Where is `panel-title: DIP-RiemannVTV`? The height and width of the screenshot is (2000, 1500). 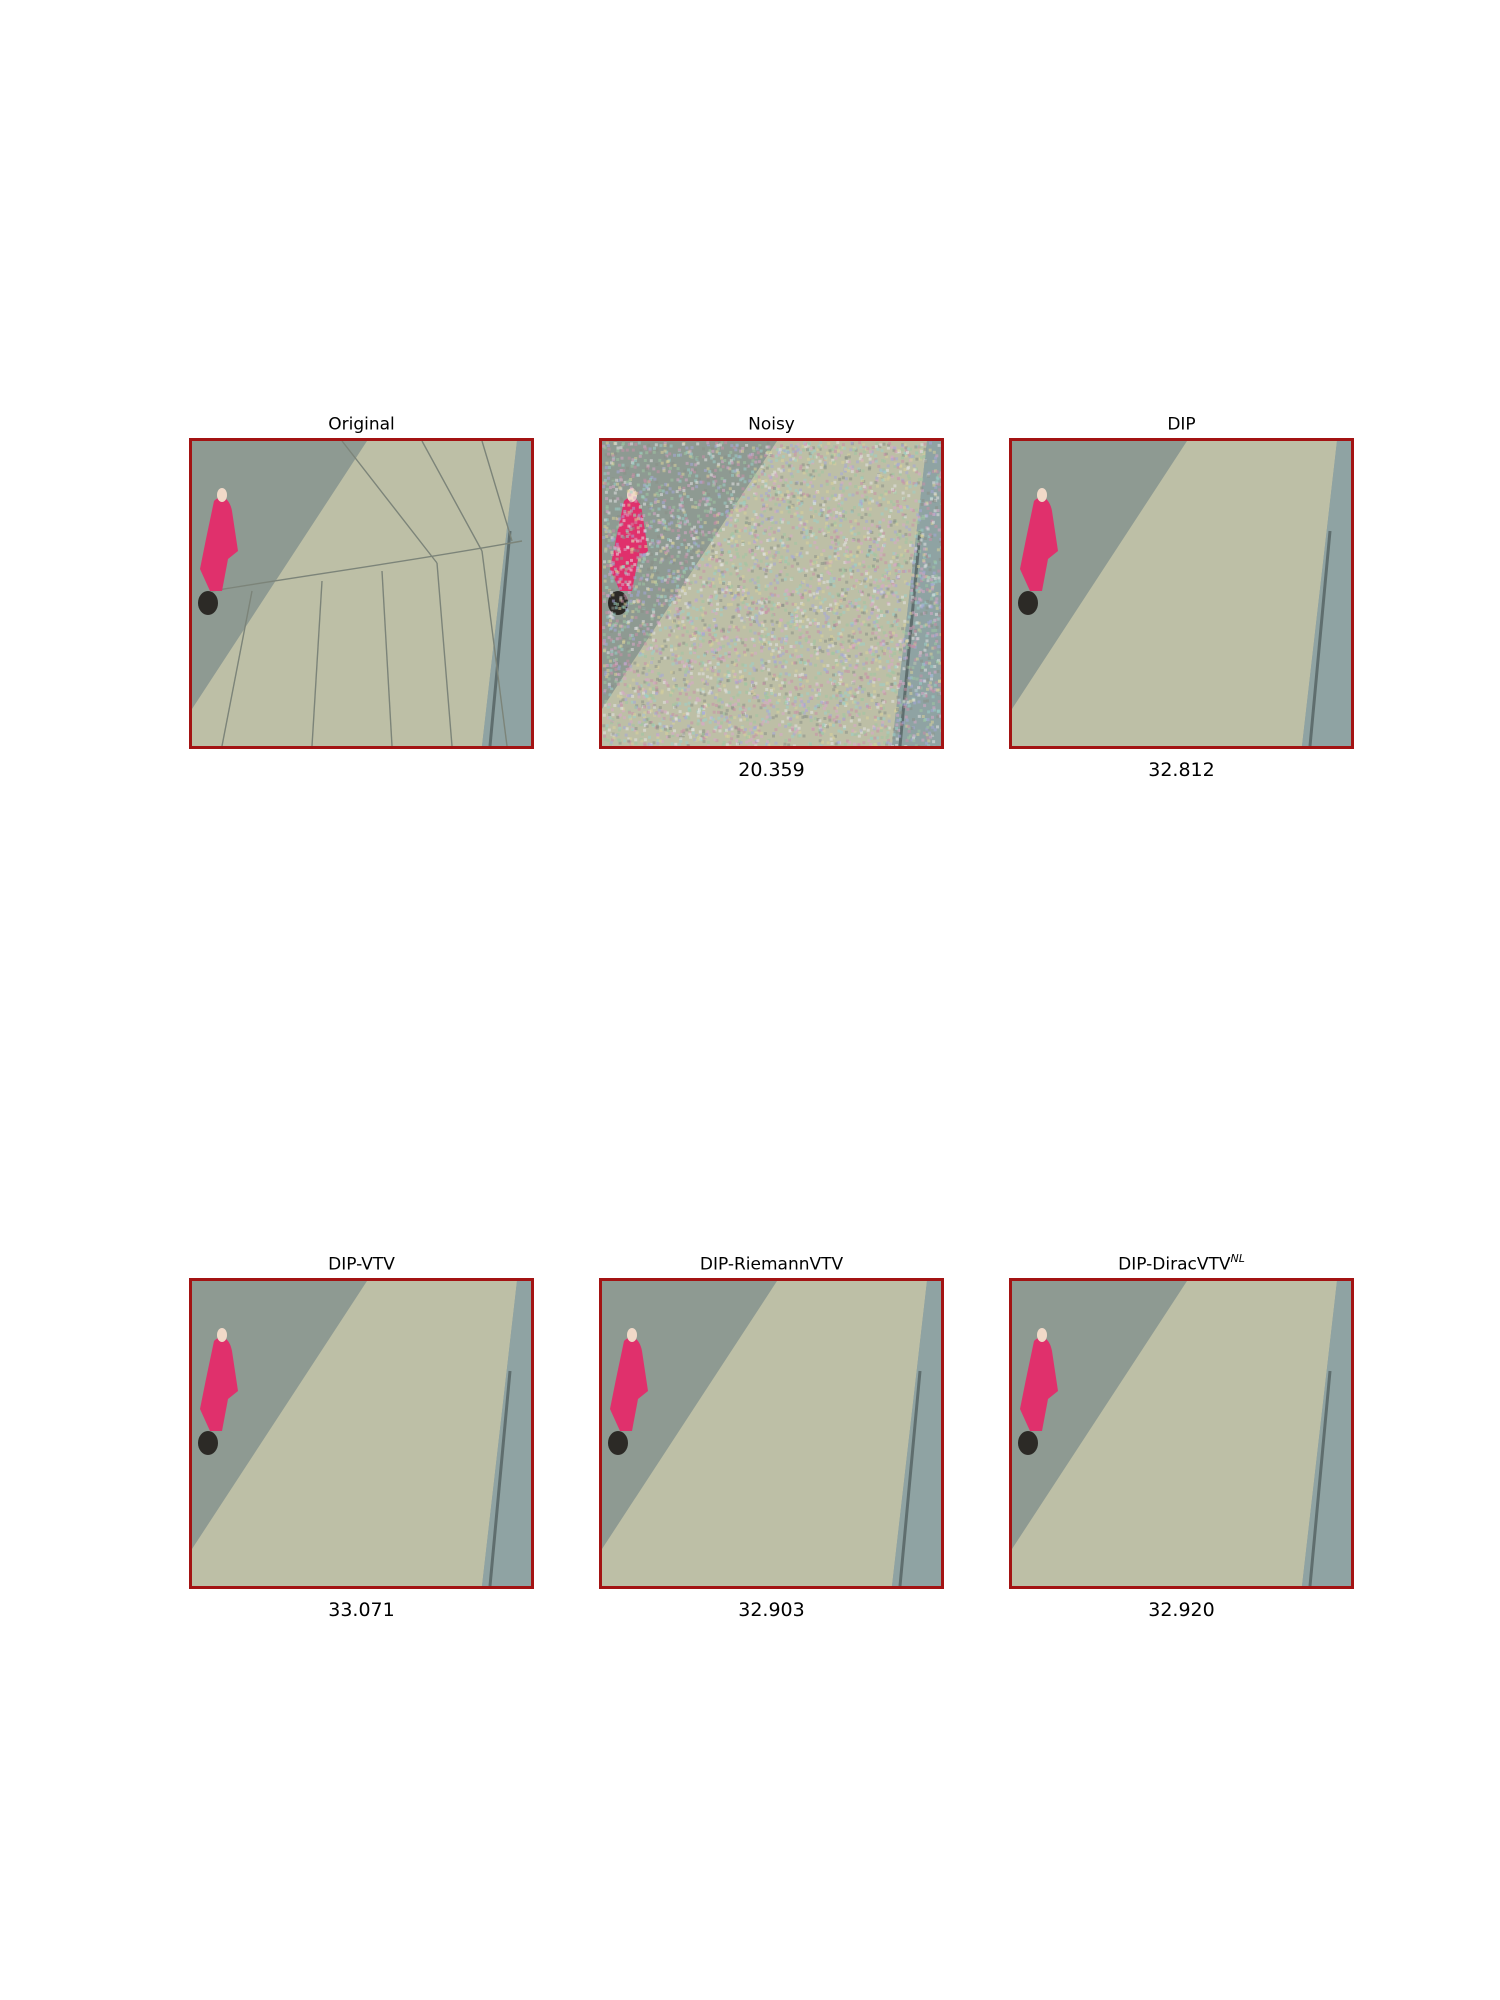
panel-title: DIP-RiemannVTV is located at coordinates (771, 1264).